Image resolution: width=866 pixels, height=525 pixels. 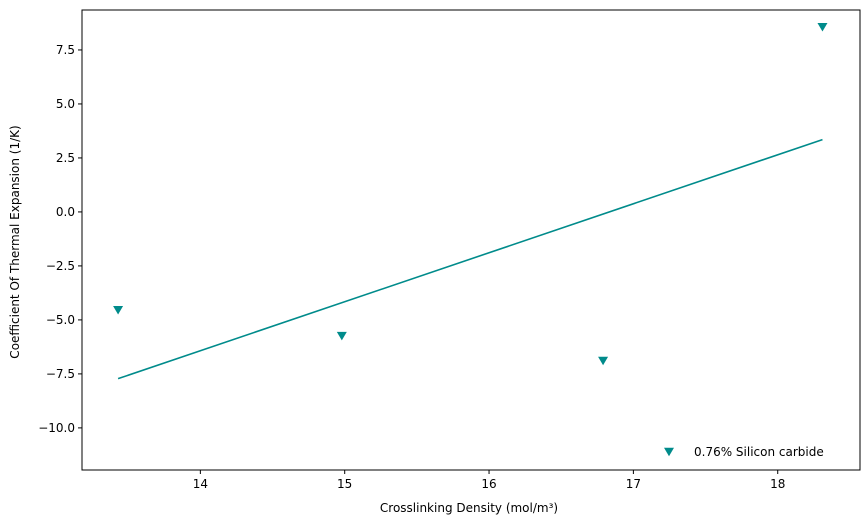 What do you see at coordinates (469, 508) in the screenshot?
I see `x-axis-label: Crosslinking Density (mol/m³)` at bounding box center [469, 508].